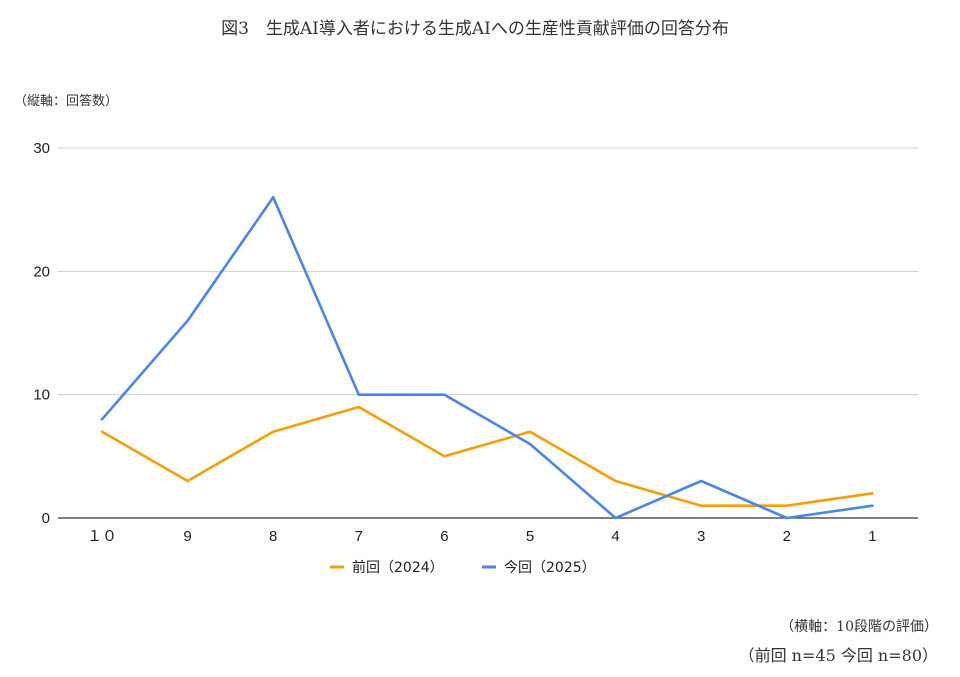  What do you see at coordinates (46, 518) in the screenshot?
I see `y-tick-label: 0` at bounding box center [46, 518].